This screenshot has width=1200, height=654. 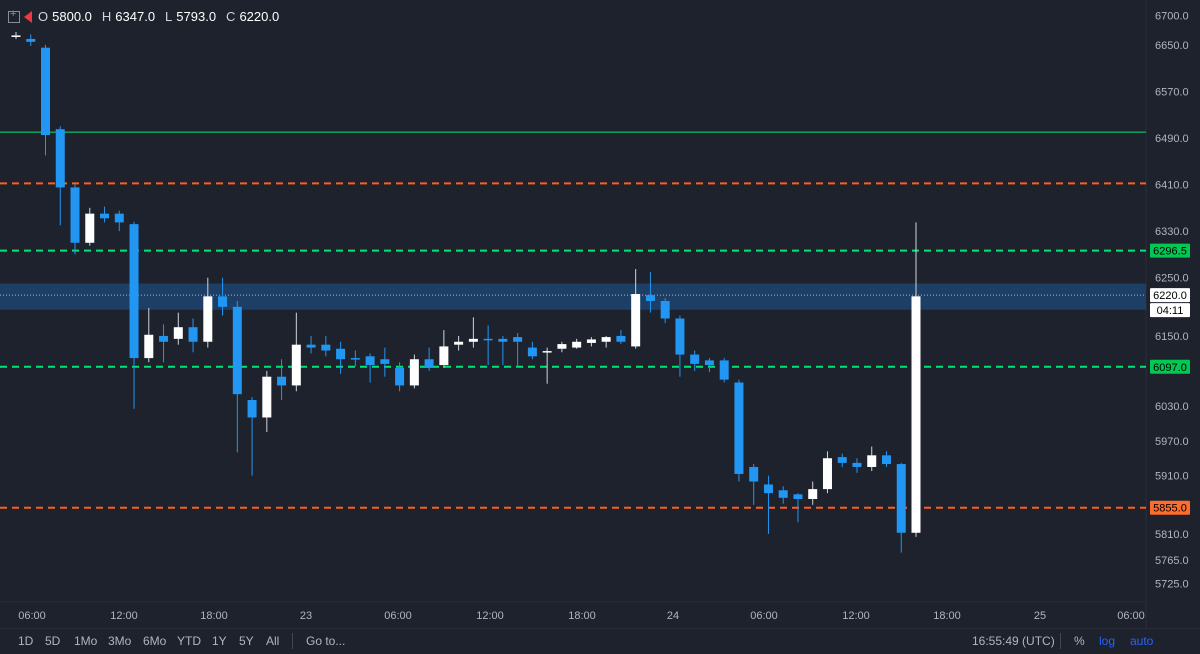 I want to click on timeframe-3mo: 3Mo, so click(x=120, y=641).